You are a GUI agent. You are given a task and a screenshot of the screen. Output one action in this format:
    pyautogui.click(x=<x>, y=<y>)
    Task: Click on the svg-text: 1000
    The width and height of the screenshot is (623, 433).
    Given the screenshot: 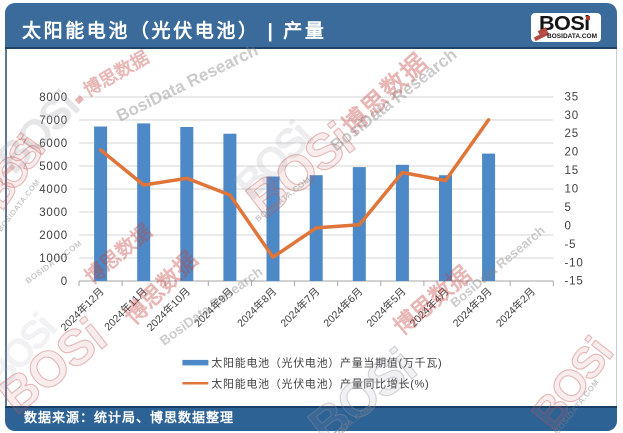 What is the action you would take?
    pyautogui.click(x=53, y=259)
    